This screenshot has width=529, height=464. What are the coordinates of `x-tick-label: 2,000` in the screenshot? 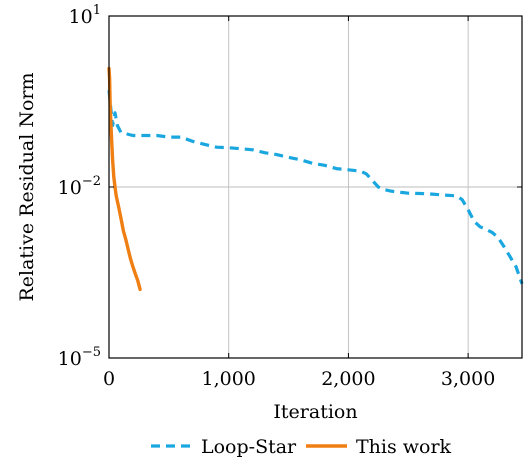 It's located at (348, 379).